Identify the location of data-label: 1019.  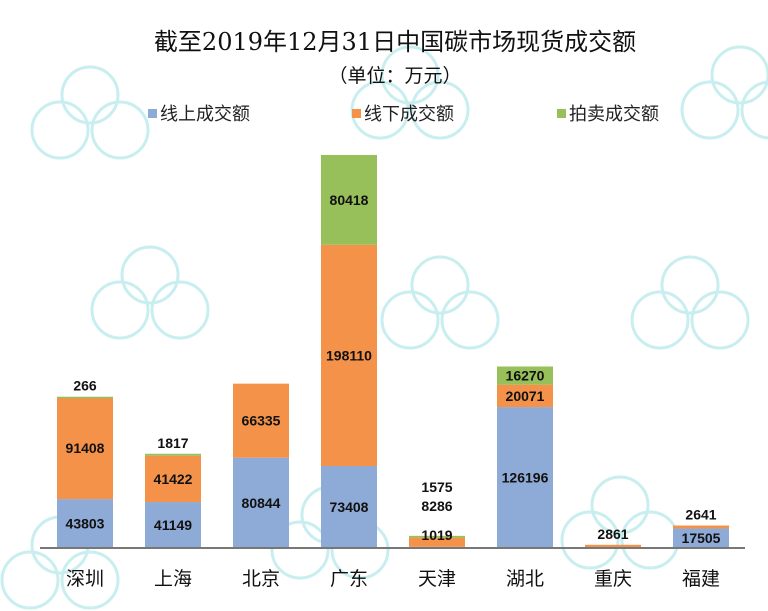
(436, 535).